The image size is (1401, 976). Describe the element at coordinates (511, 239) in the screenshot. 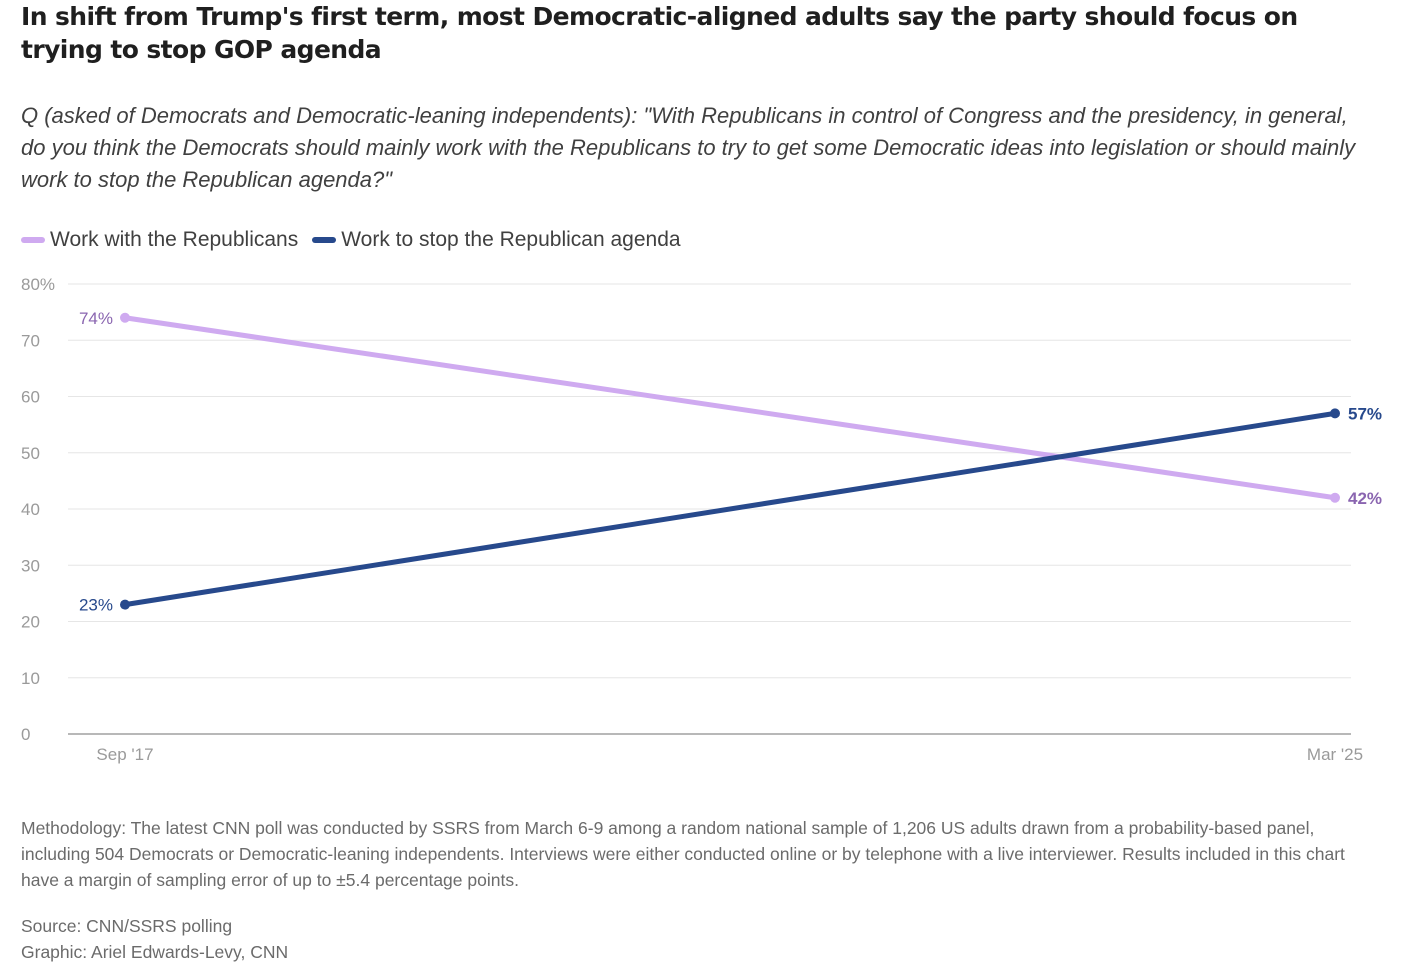

I see `legend-label-work-to-stop: Work to stop the Republican agenda` at that location.